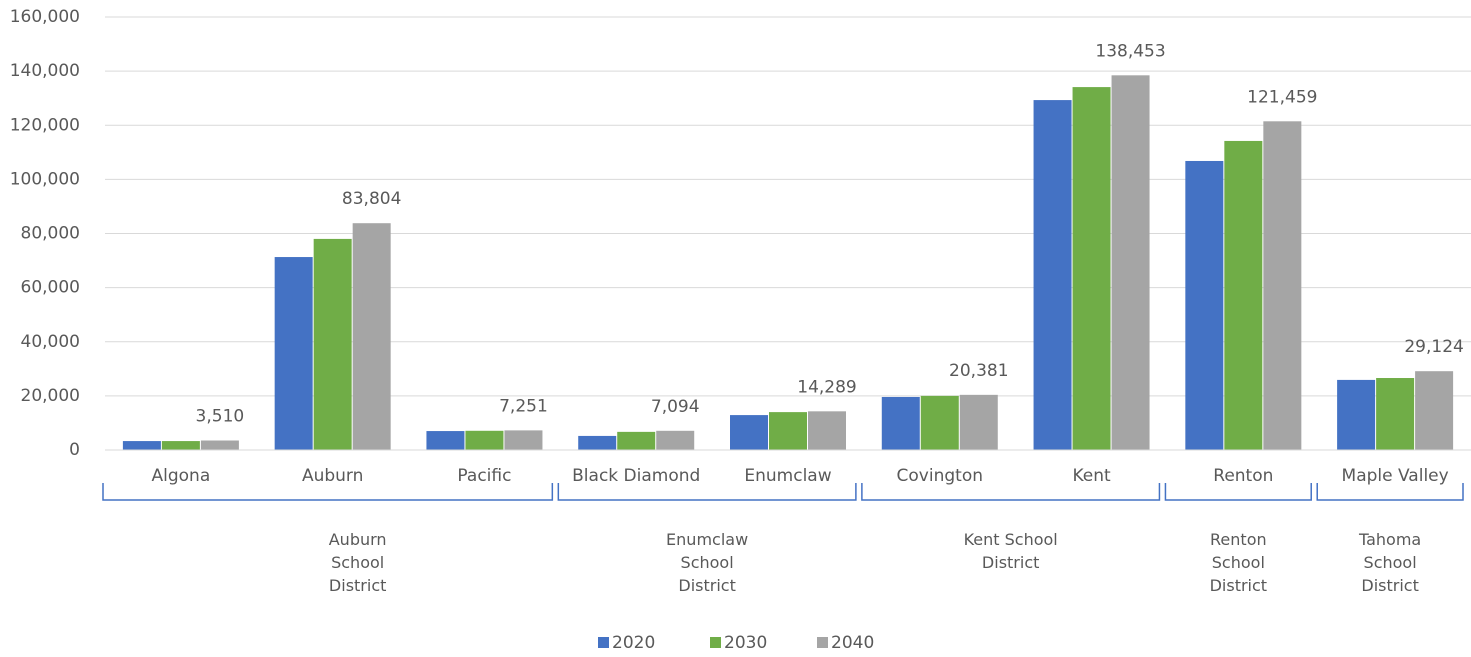  What do you see at coordinates (675, 407) in the screenshot?
I see `data-label: 7,094` at bounding box center [675, 407].